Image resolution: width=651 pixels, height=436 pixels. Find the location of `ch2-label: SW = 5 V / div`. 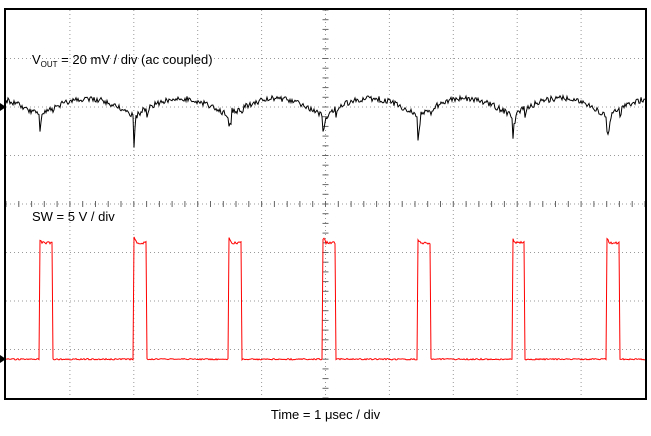

ch2-label: SW = 5 V / div is located at coordinates (73, 216).